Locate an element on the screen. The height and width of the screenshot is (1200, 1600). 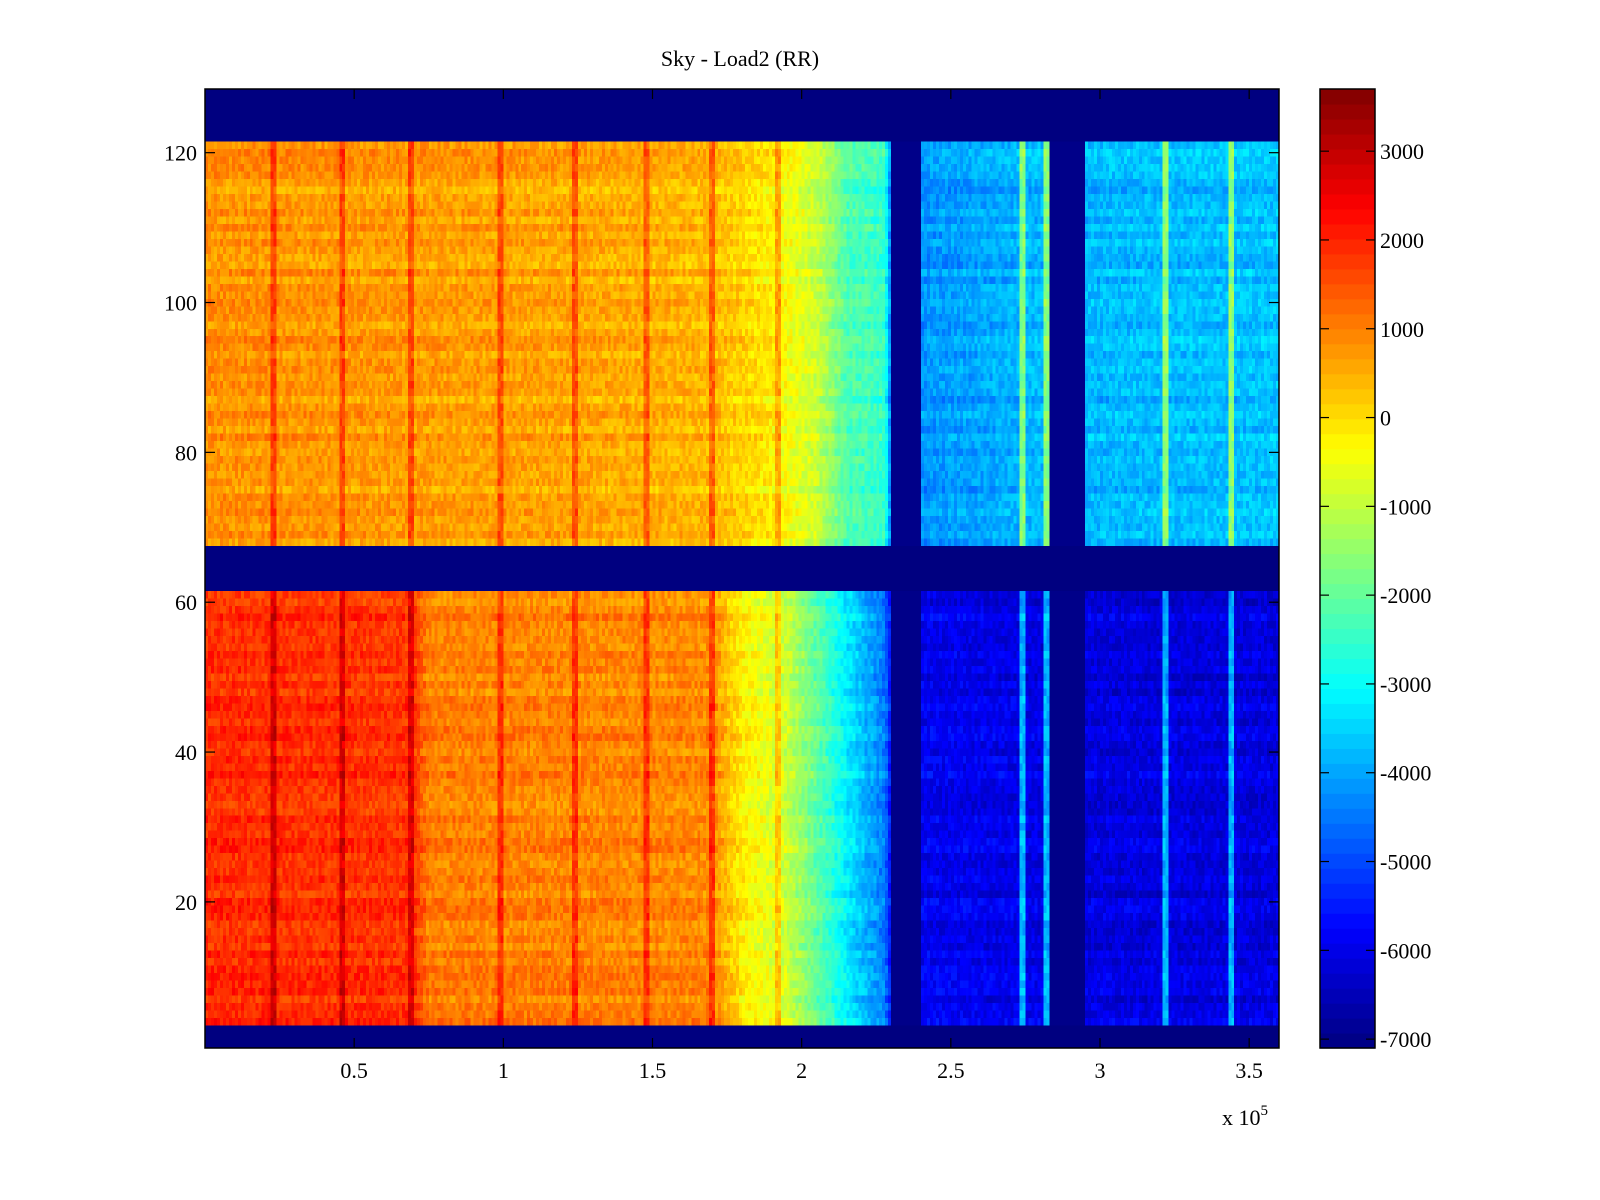
x-tick-label: 1.5 is located at coordinates (653, 1070).